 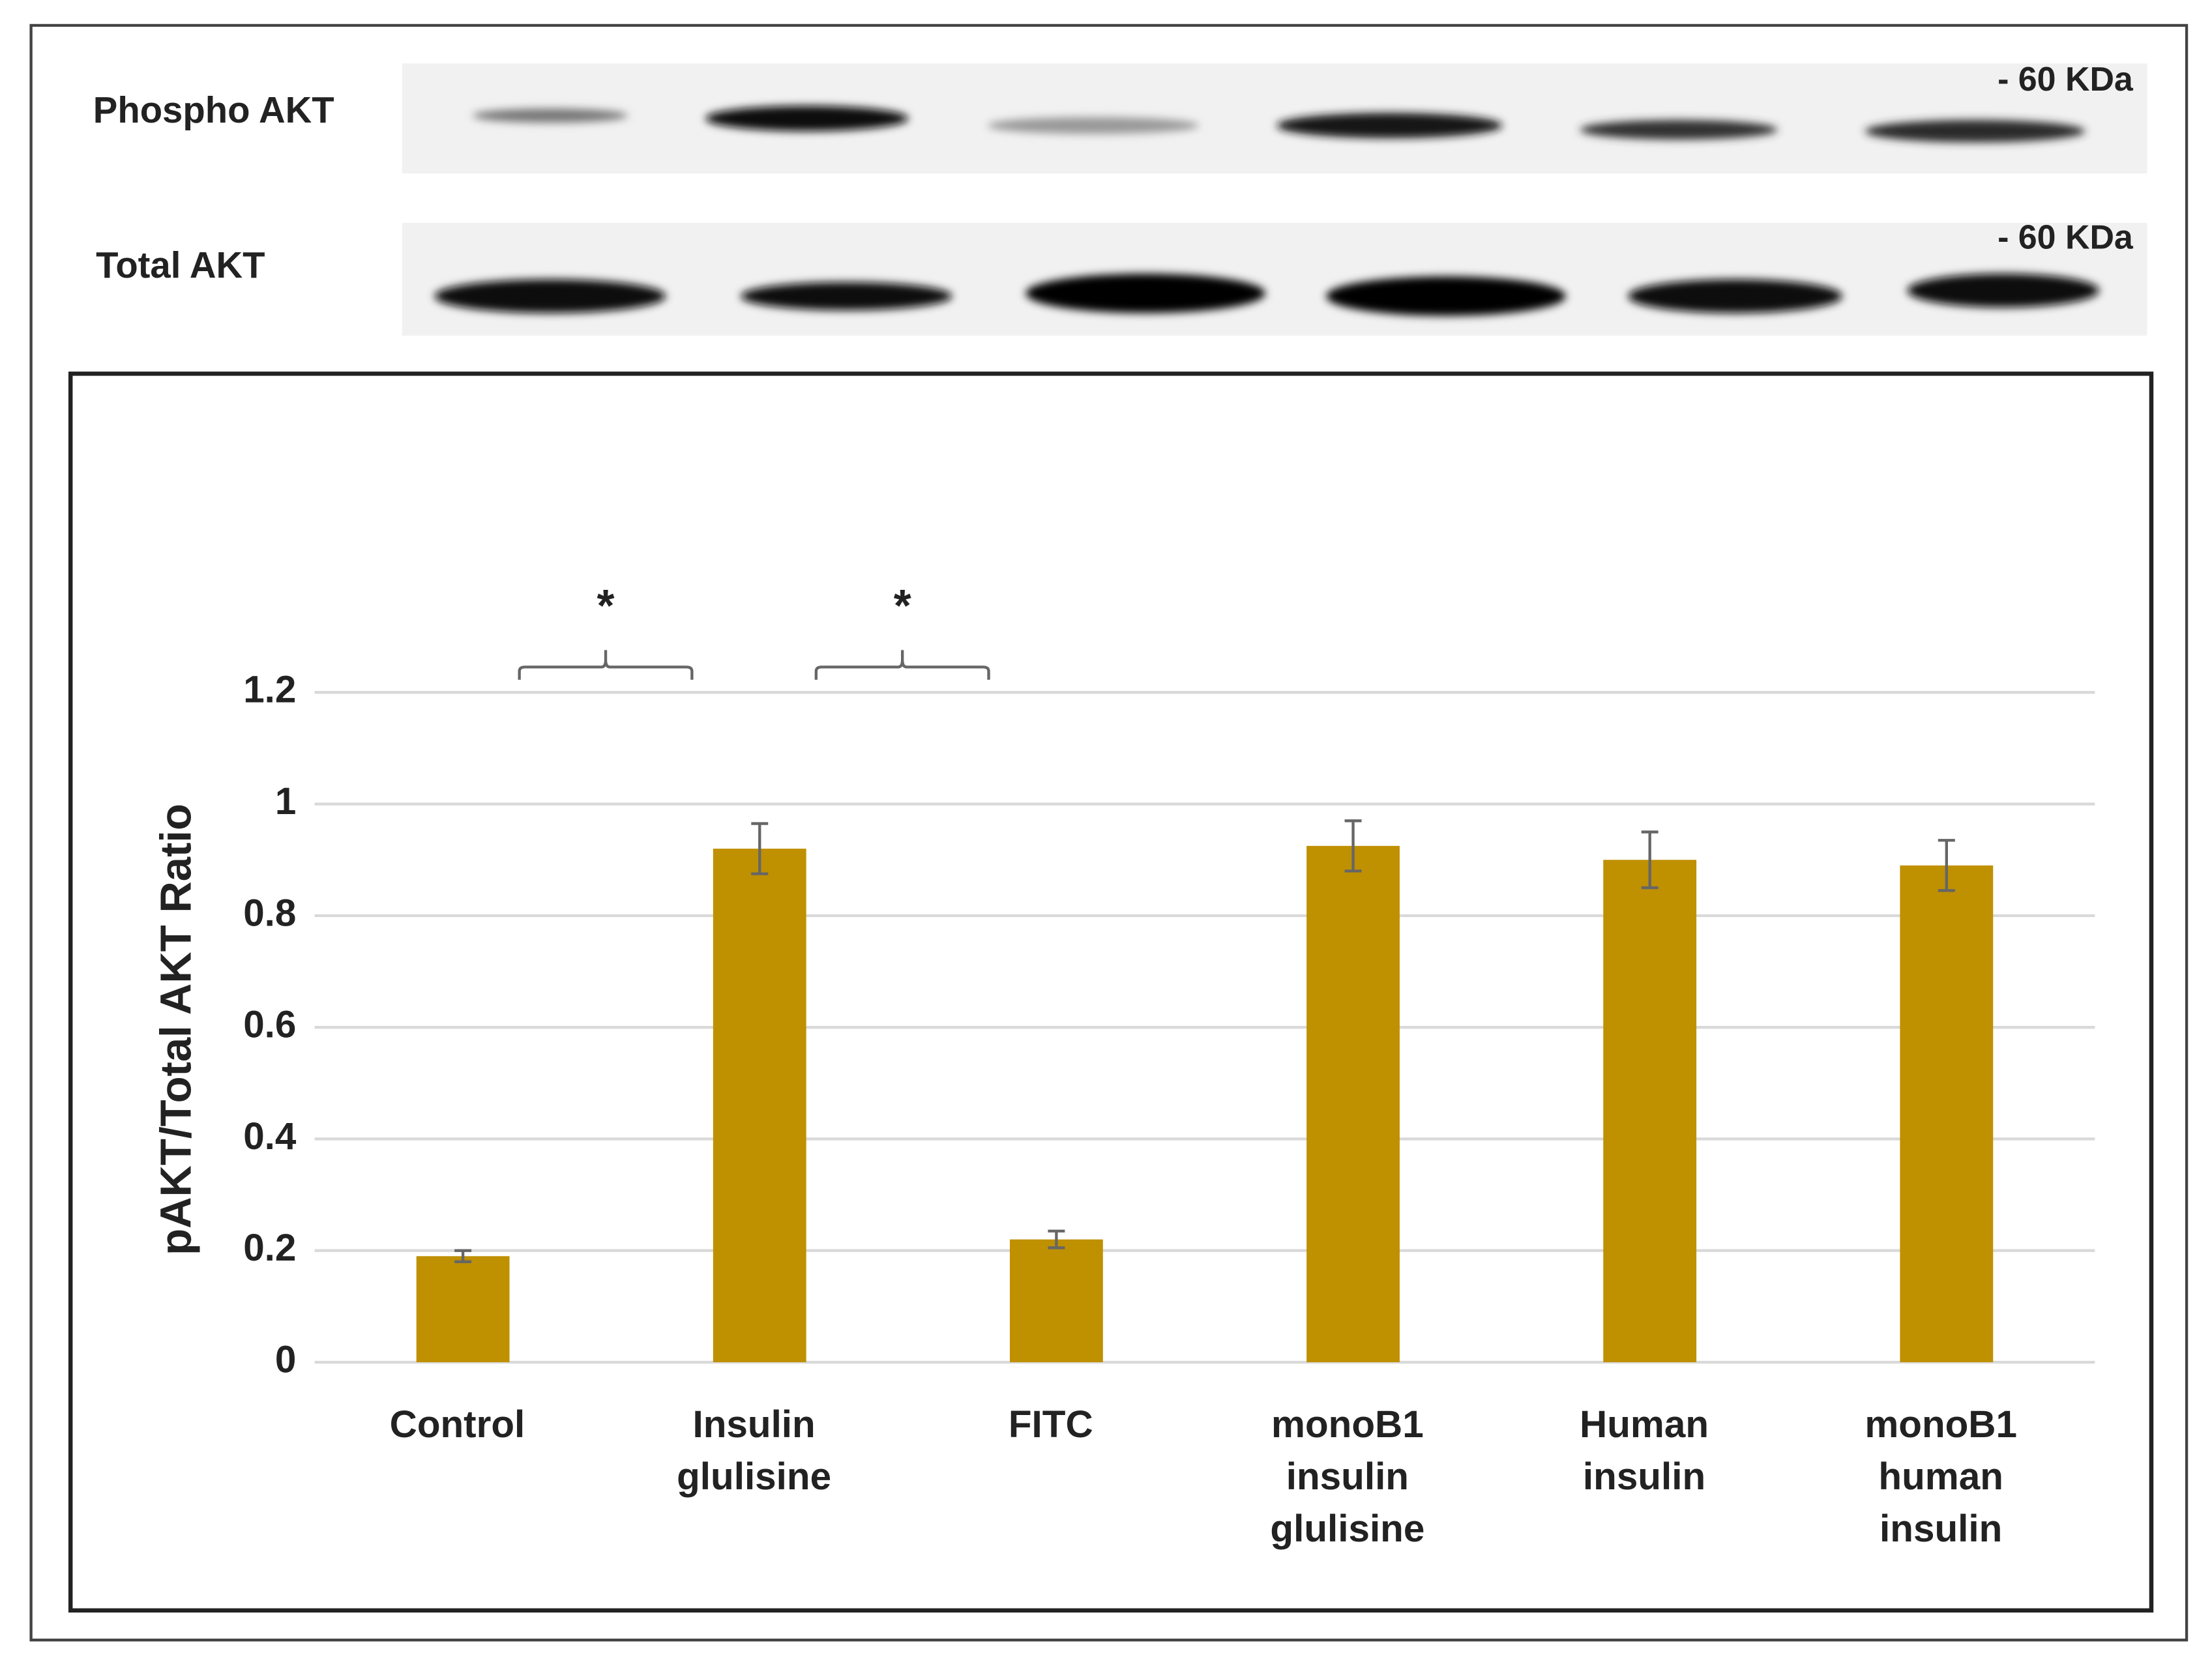 I want to click on blot-bands, so click(x=1266, y=211).